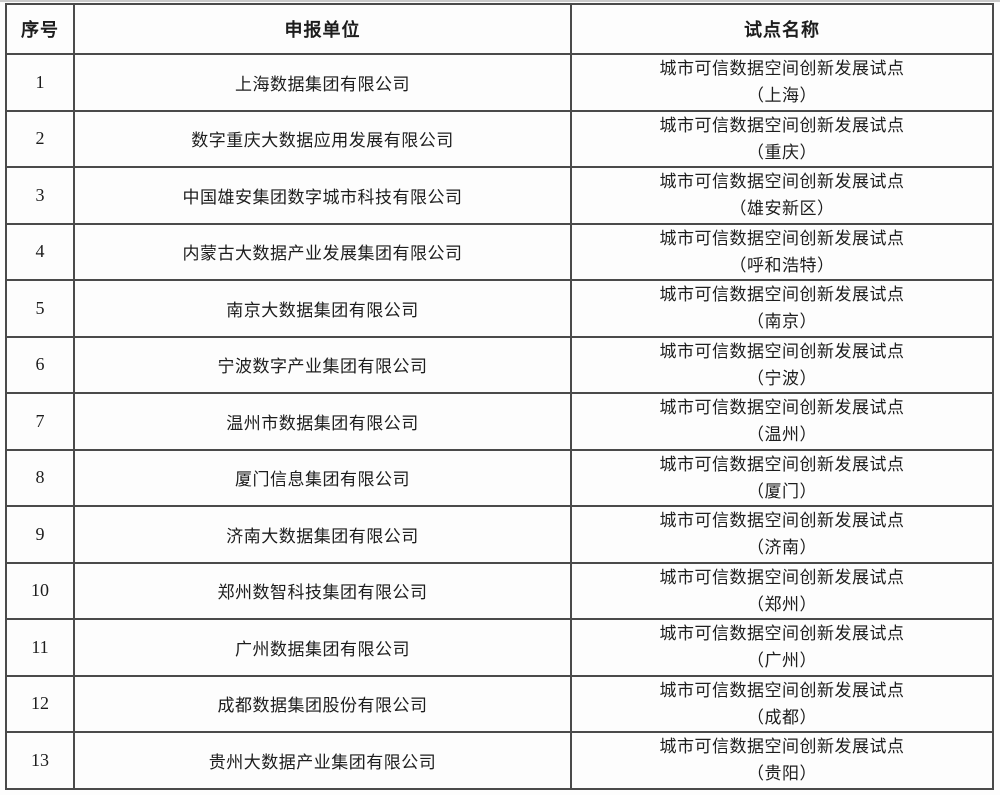 The height and width of the screenshot is (795, 1000). What do you see at coordinates (322, 138) in the screenshot?
I see `applicant-org-cell: 数字重庆大数据应用发展有限公司` at bounding box center [322, 138].